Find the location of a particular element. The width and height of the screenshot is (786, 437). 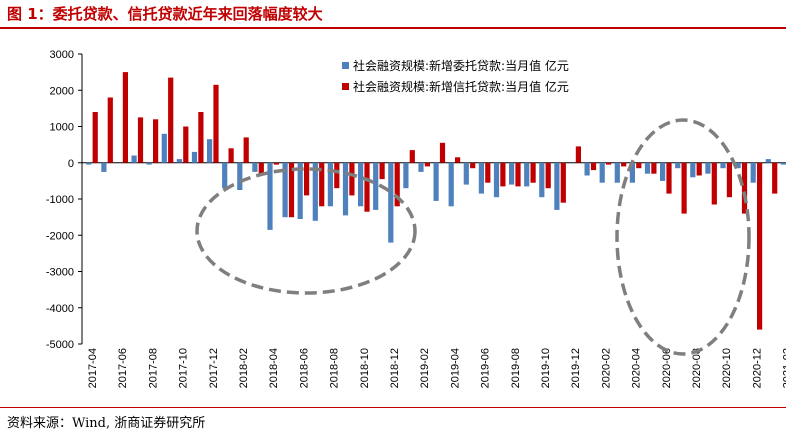

source-note: 资料来源：Wind, 浙商证券研究所 is located at coordinates (106, 423).